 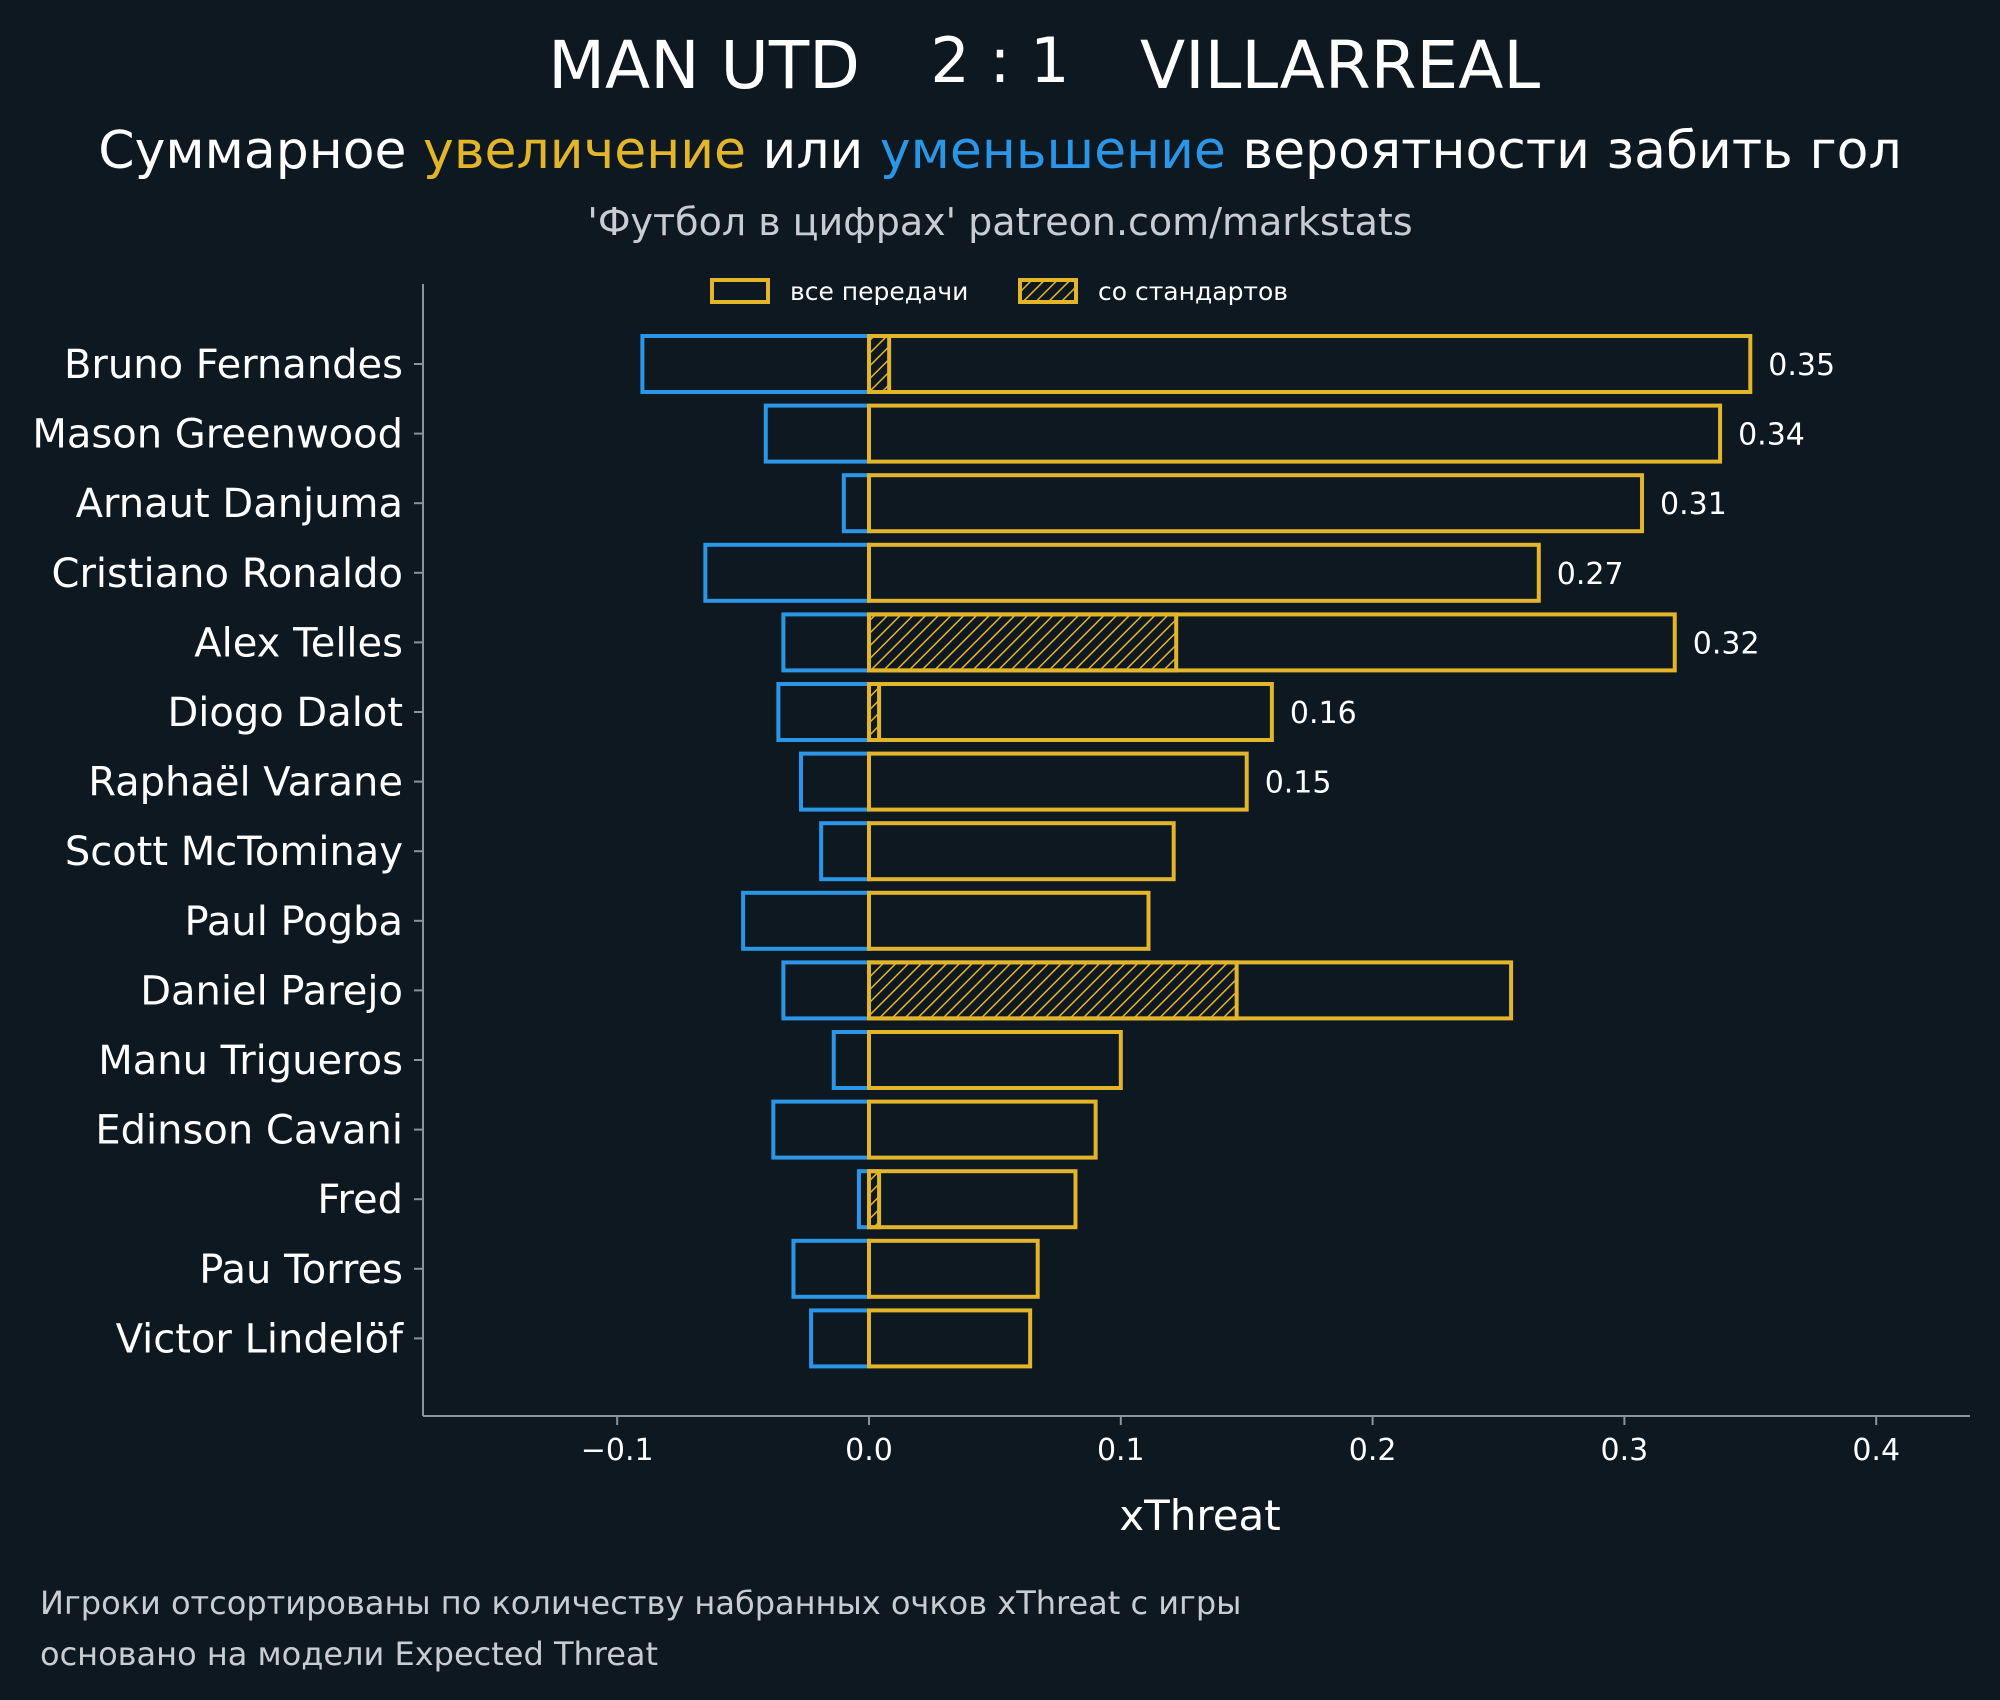 What do you see at coordinates (271, 991) in the screenshot?
I see `y-tick-label: Daniel Parejo` at bounding box center [271, 991].